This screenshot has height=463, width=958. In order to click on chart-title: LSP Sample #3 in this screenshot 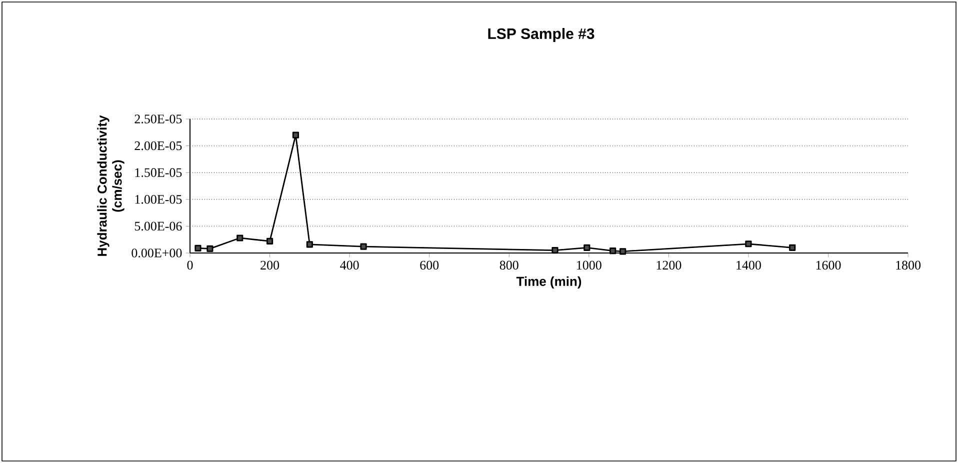, I will do `click(541, 35)`.